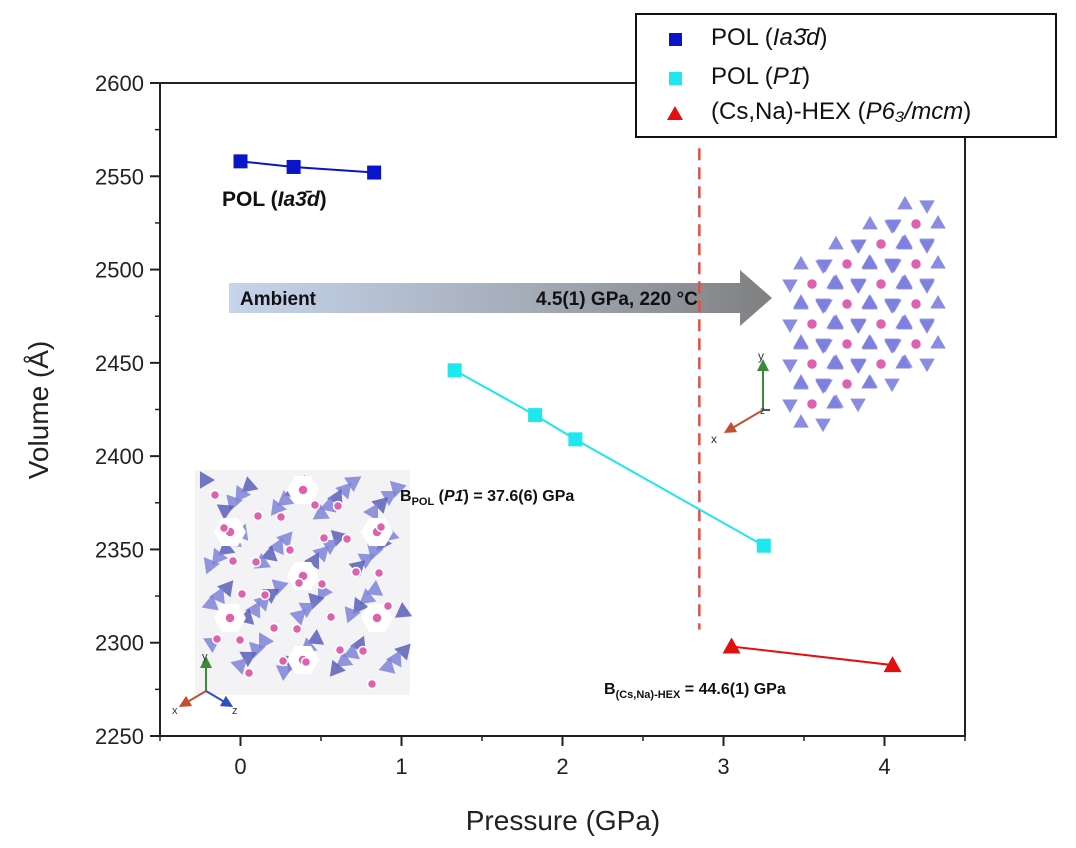 This screenshot has height=848, width=1076. What do you see at coordinates (456, 496) in the screenshot?
I see `bulk-pol-phase: P1̄` at bounding box center [456, 496].